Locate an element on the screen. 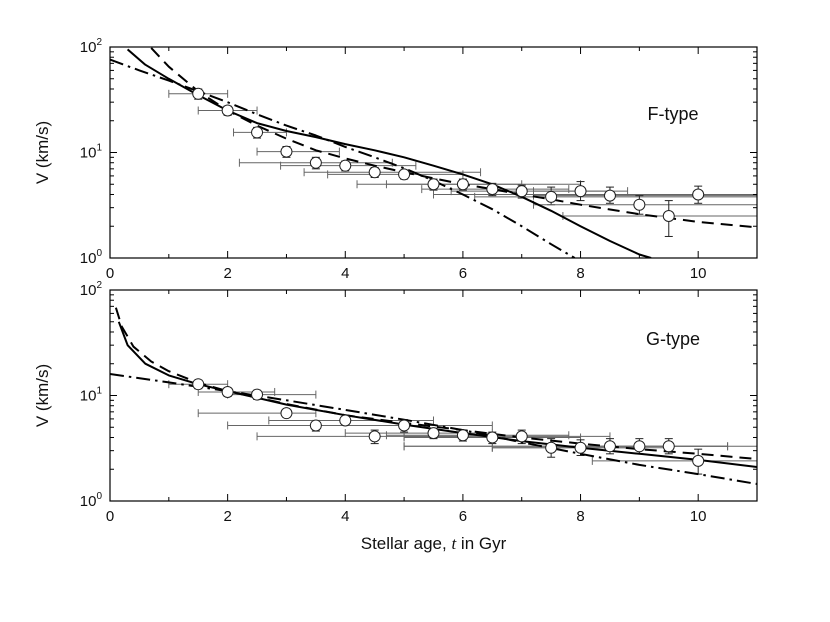 The height and width of the screenshot is (622, 830). panel-label: F-type is located at coordinates (672, 114).